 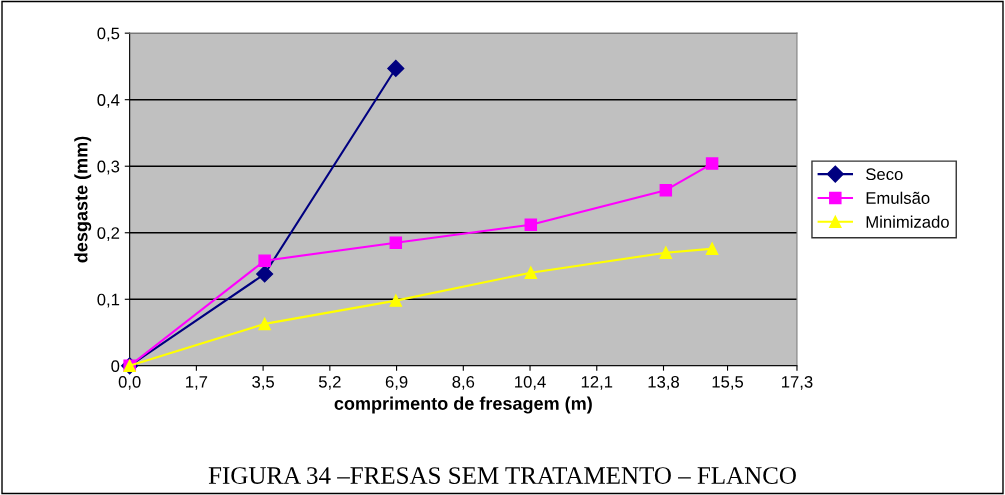 I want to click on text: FIGURA 34 –FRESAS SEM TRATAMENTO – FLANCO, so click(x=502, y=475).